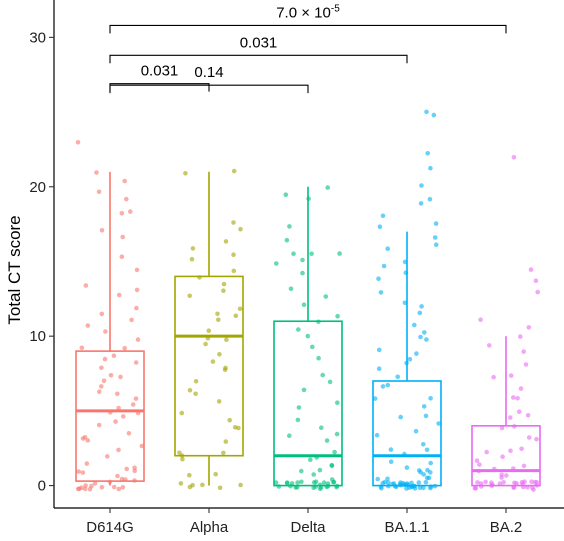 The image size is (564, 541). Describe the element at coordinates (259, 42) in the screenshot. I see `p-value-label: 0.031` at that location.